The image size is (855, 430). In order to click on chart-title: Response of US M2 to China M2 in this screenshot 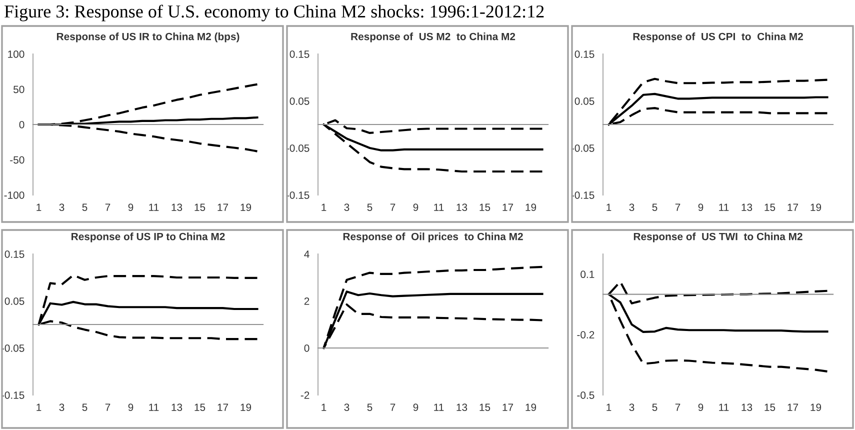, I will do `click(433, 37)`.